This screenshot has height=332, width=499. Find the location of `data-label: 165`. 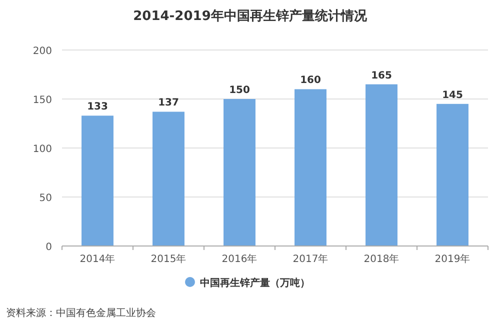

data-label: 165 is located at coordinates (381, 76).